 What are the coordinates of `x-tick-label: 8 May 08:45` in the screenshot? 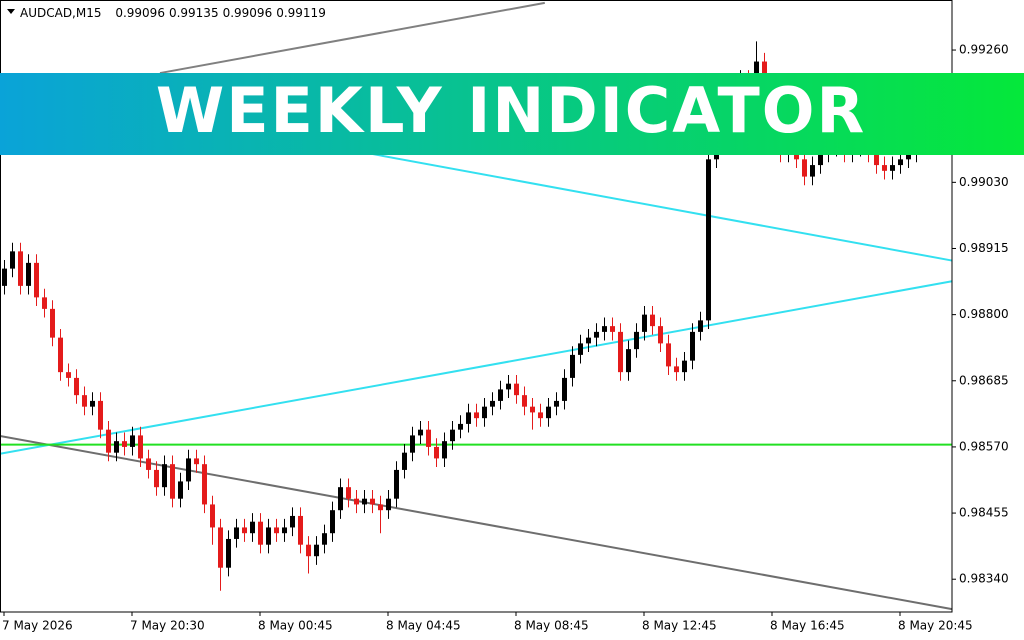 It's located at (551, 626).